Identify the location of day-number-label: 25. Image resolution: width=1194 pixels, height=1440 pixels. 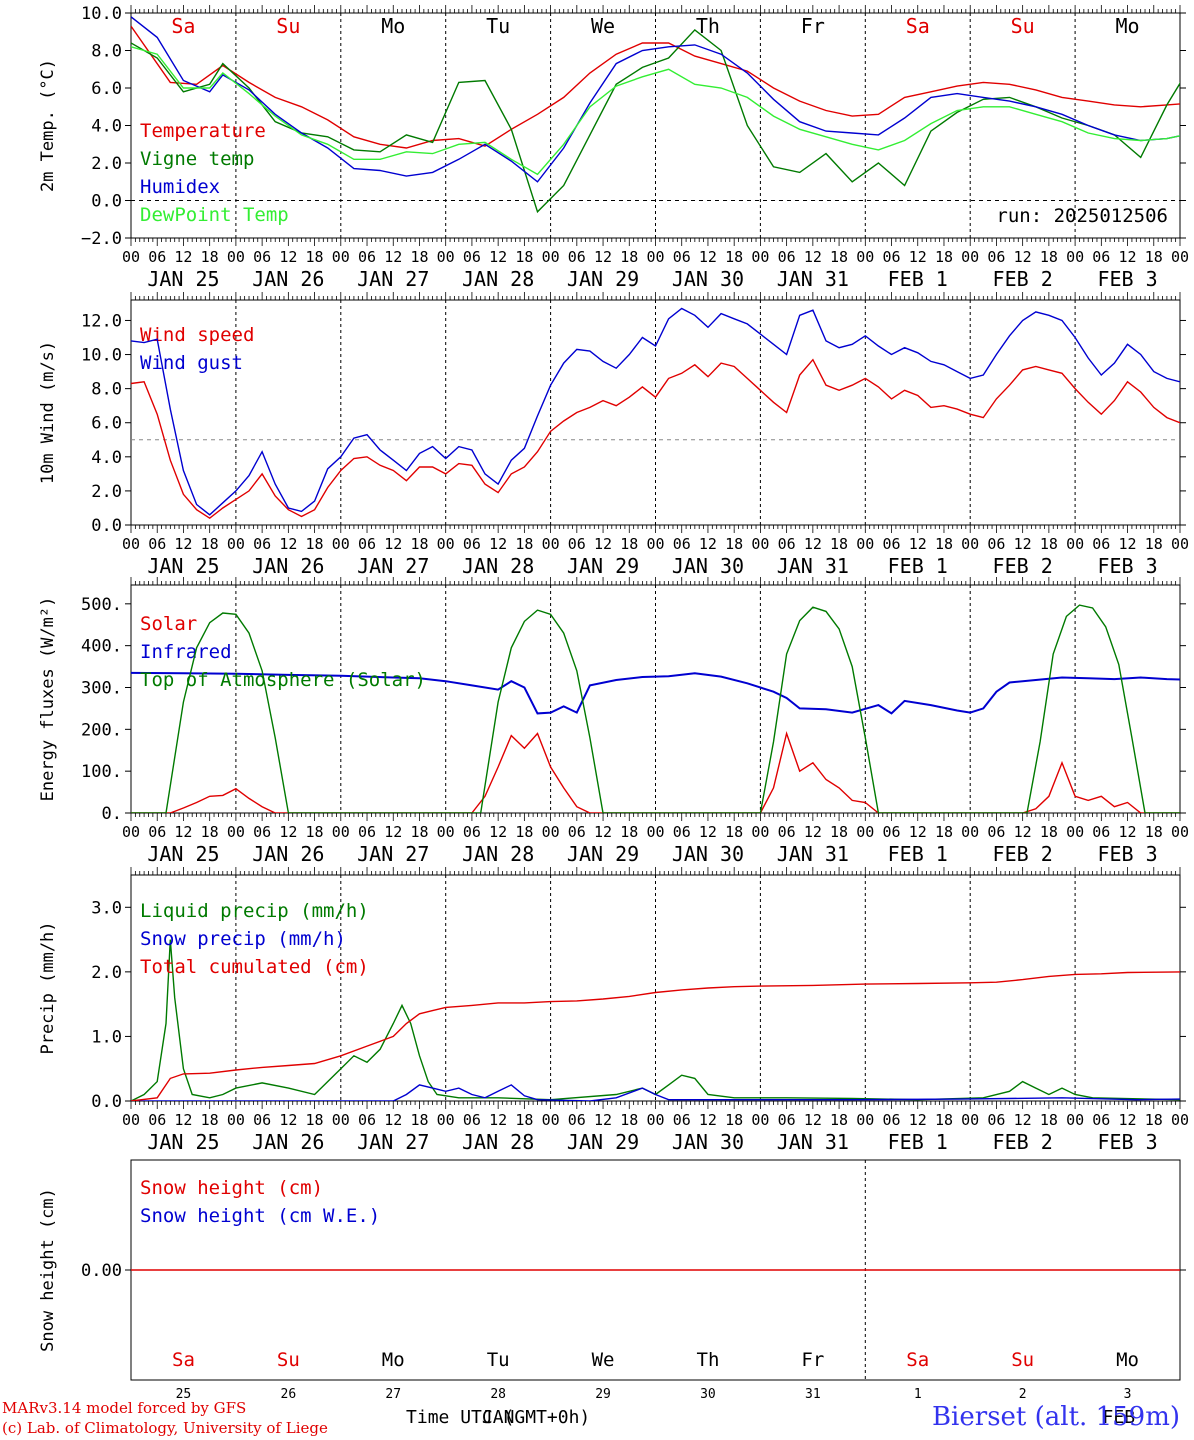
(184, 1394).